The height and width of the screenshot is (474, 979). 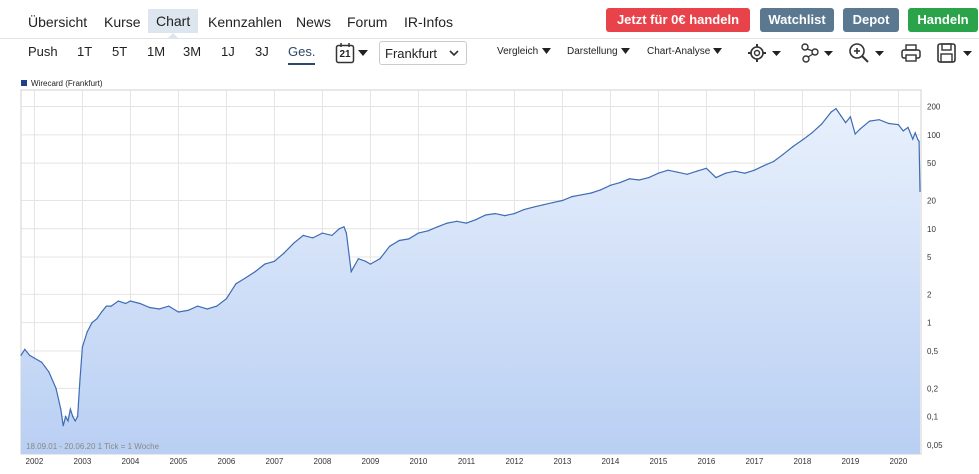 I want to click on x-tick-label: 2009, so click(x=371, y=461).